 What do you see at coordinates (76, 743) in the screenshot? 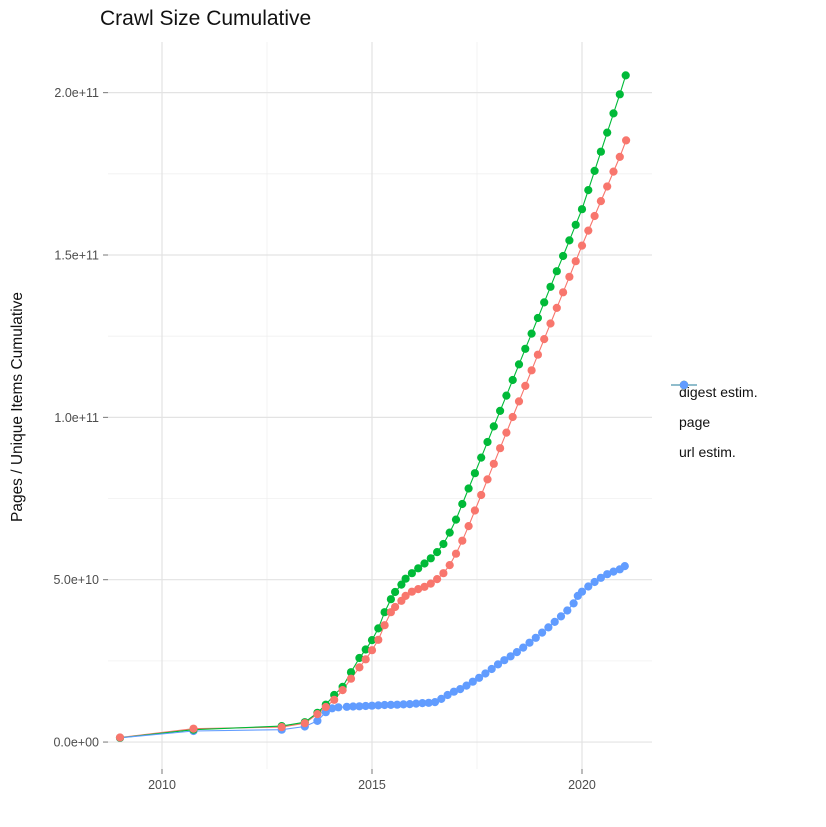
I see `svg-text: 0.0e+00` at bounding box center [76, 743].